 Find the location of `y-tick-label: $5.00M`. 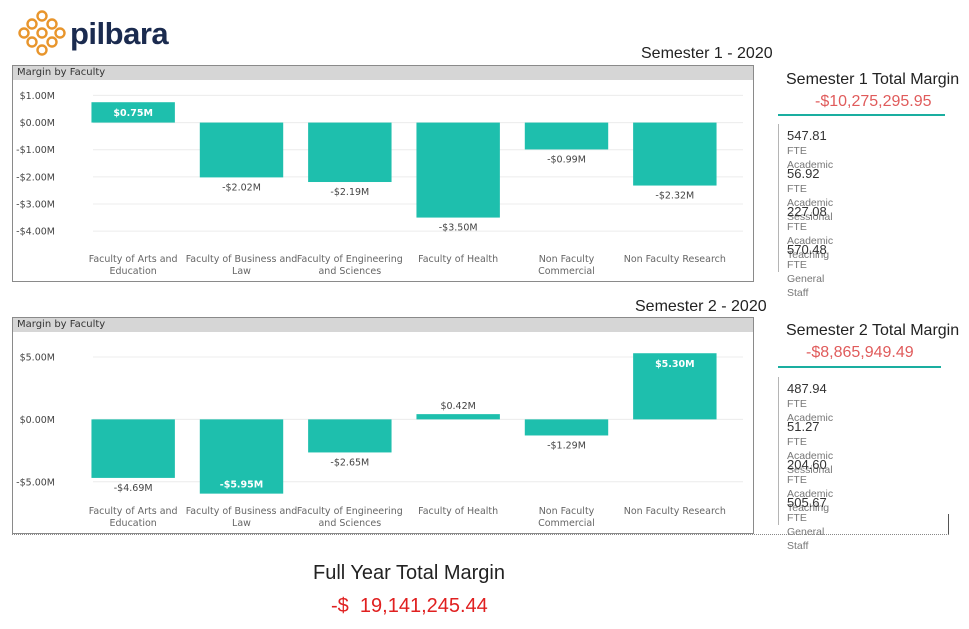

y-tick-label: $5.00M is located at coordinates (37, 357).